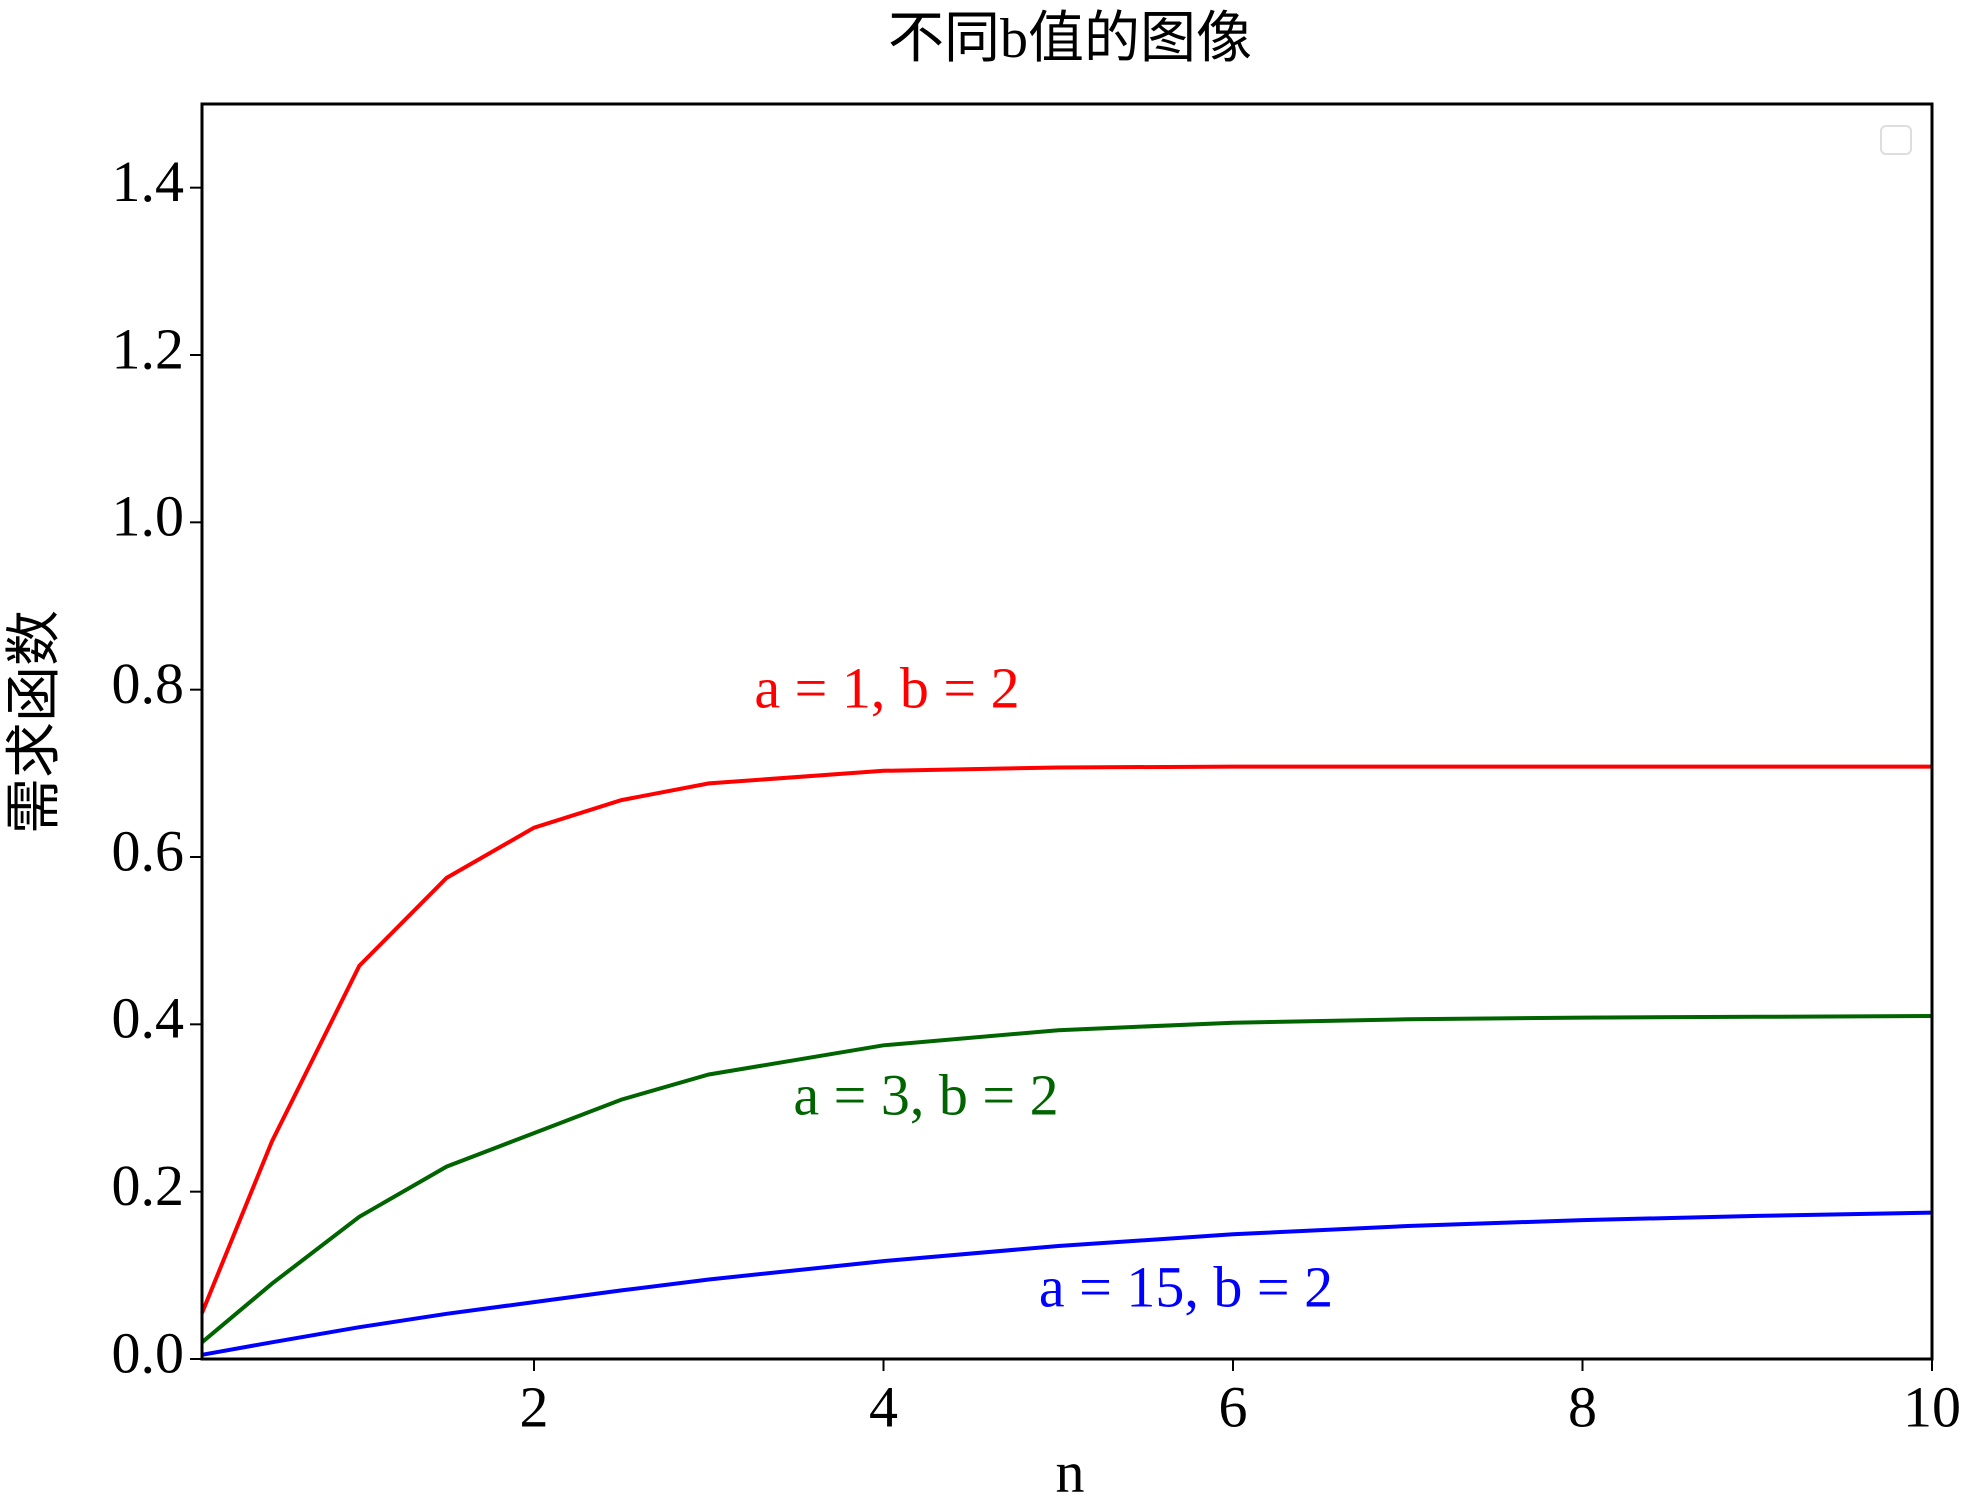 This screenshot has width=1969, height=1506. I want to click on y-tick-label: 0.8, so click(148, 683).